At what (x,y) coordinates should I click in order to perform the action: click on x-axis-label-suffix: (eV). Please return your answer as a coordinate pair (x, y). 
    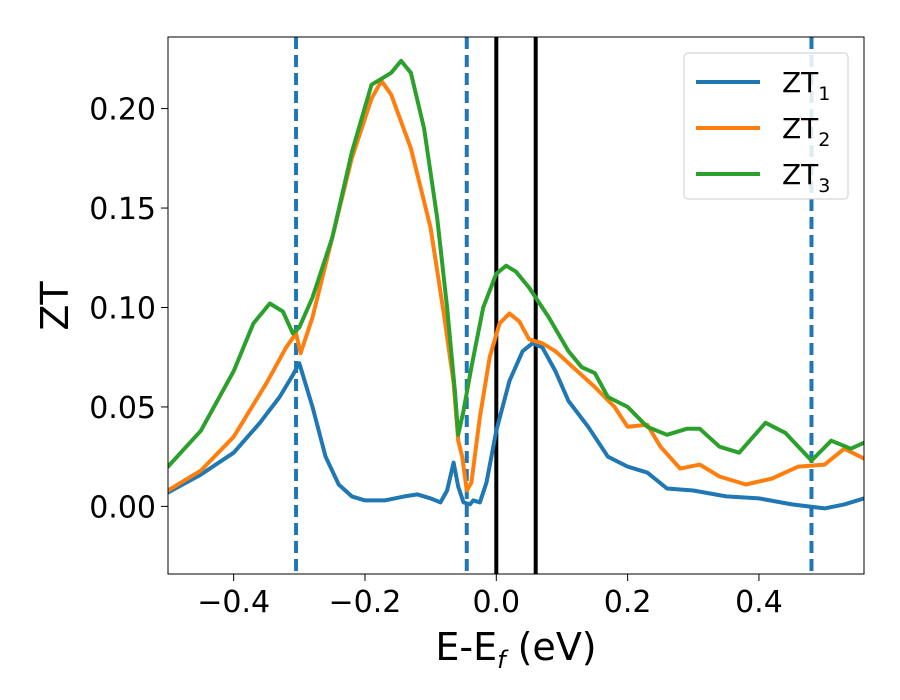
    Looking at the image, I should click on (551, 647).